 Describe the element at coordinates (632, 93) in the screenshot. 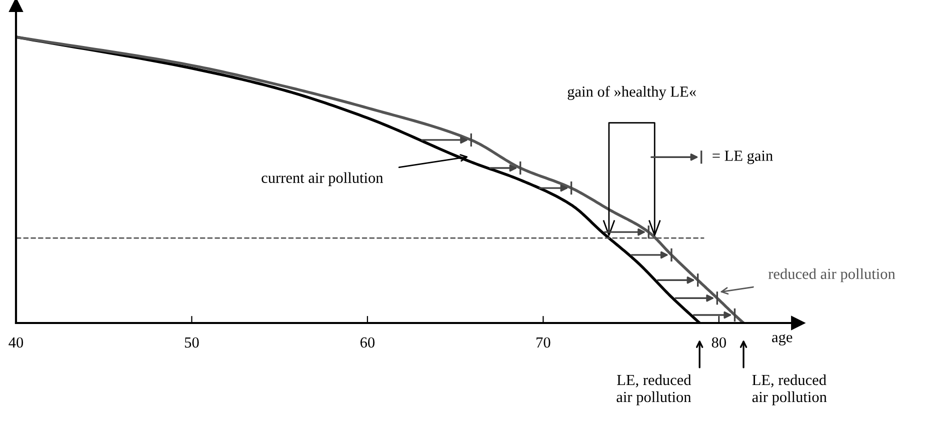

I see `annotation: gain of »healthy LE«` at that location.